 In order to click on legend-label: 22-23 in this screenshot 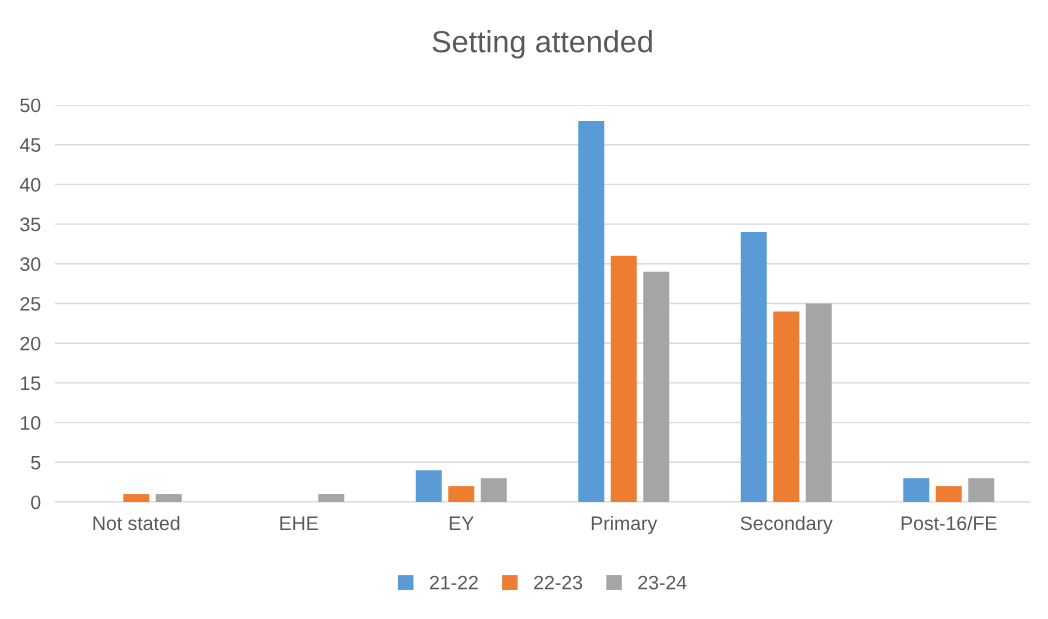, I will do `click(558, 582)`.